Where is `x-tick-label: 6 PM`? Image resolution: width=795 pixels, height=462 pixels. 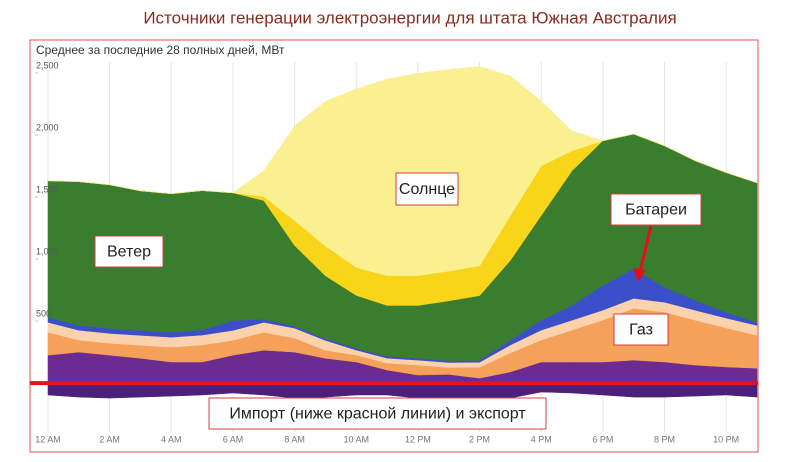 x-tick-label: 6 PM is located at coordinates (602, 439).